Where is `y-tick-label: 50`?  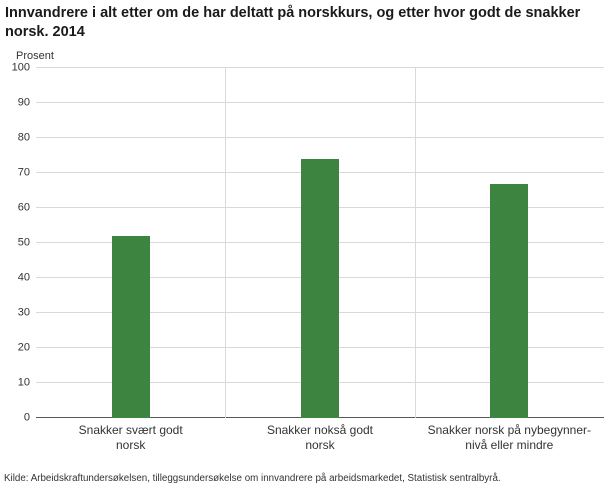 y-tick-label: 50 is located at coordinates (23, 242).